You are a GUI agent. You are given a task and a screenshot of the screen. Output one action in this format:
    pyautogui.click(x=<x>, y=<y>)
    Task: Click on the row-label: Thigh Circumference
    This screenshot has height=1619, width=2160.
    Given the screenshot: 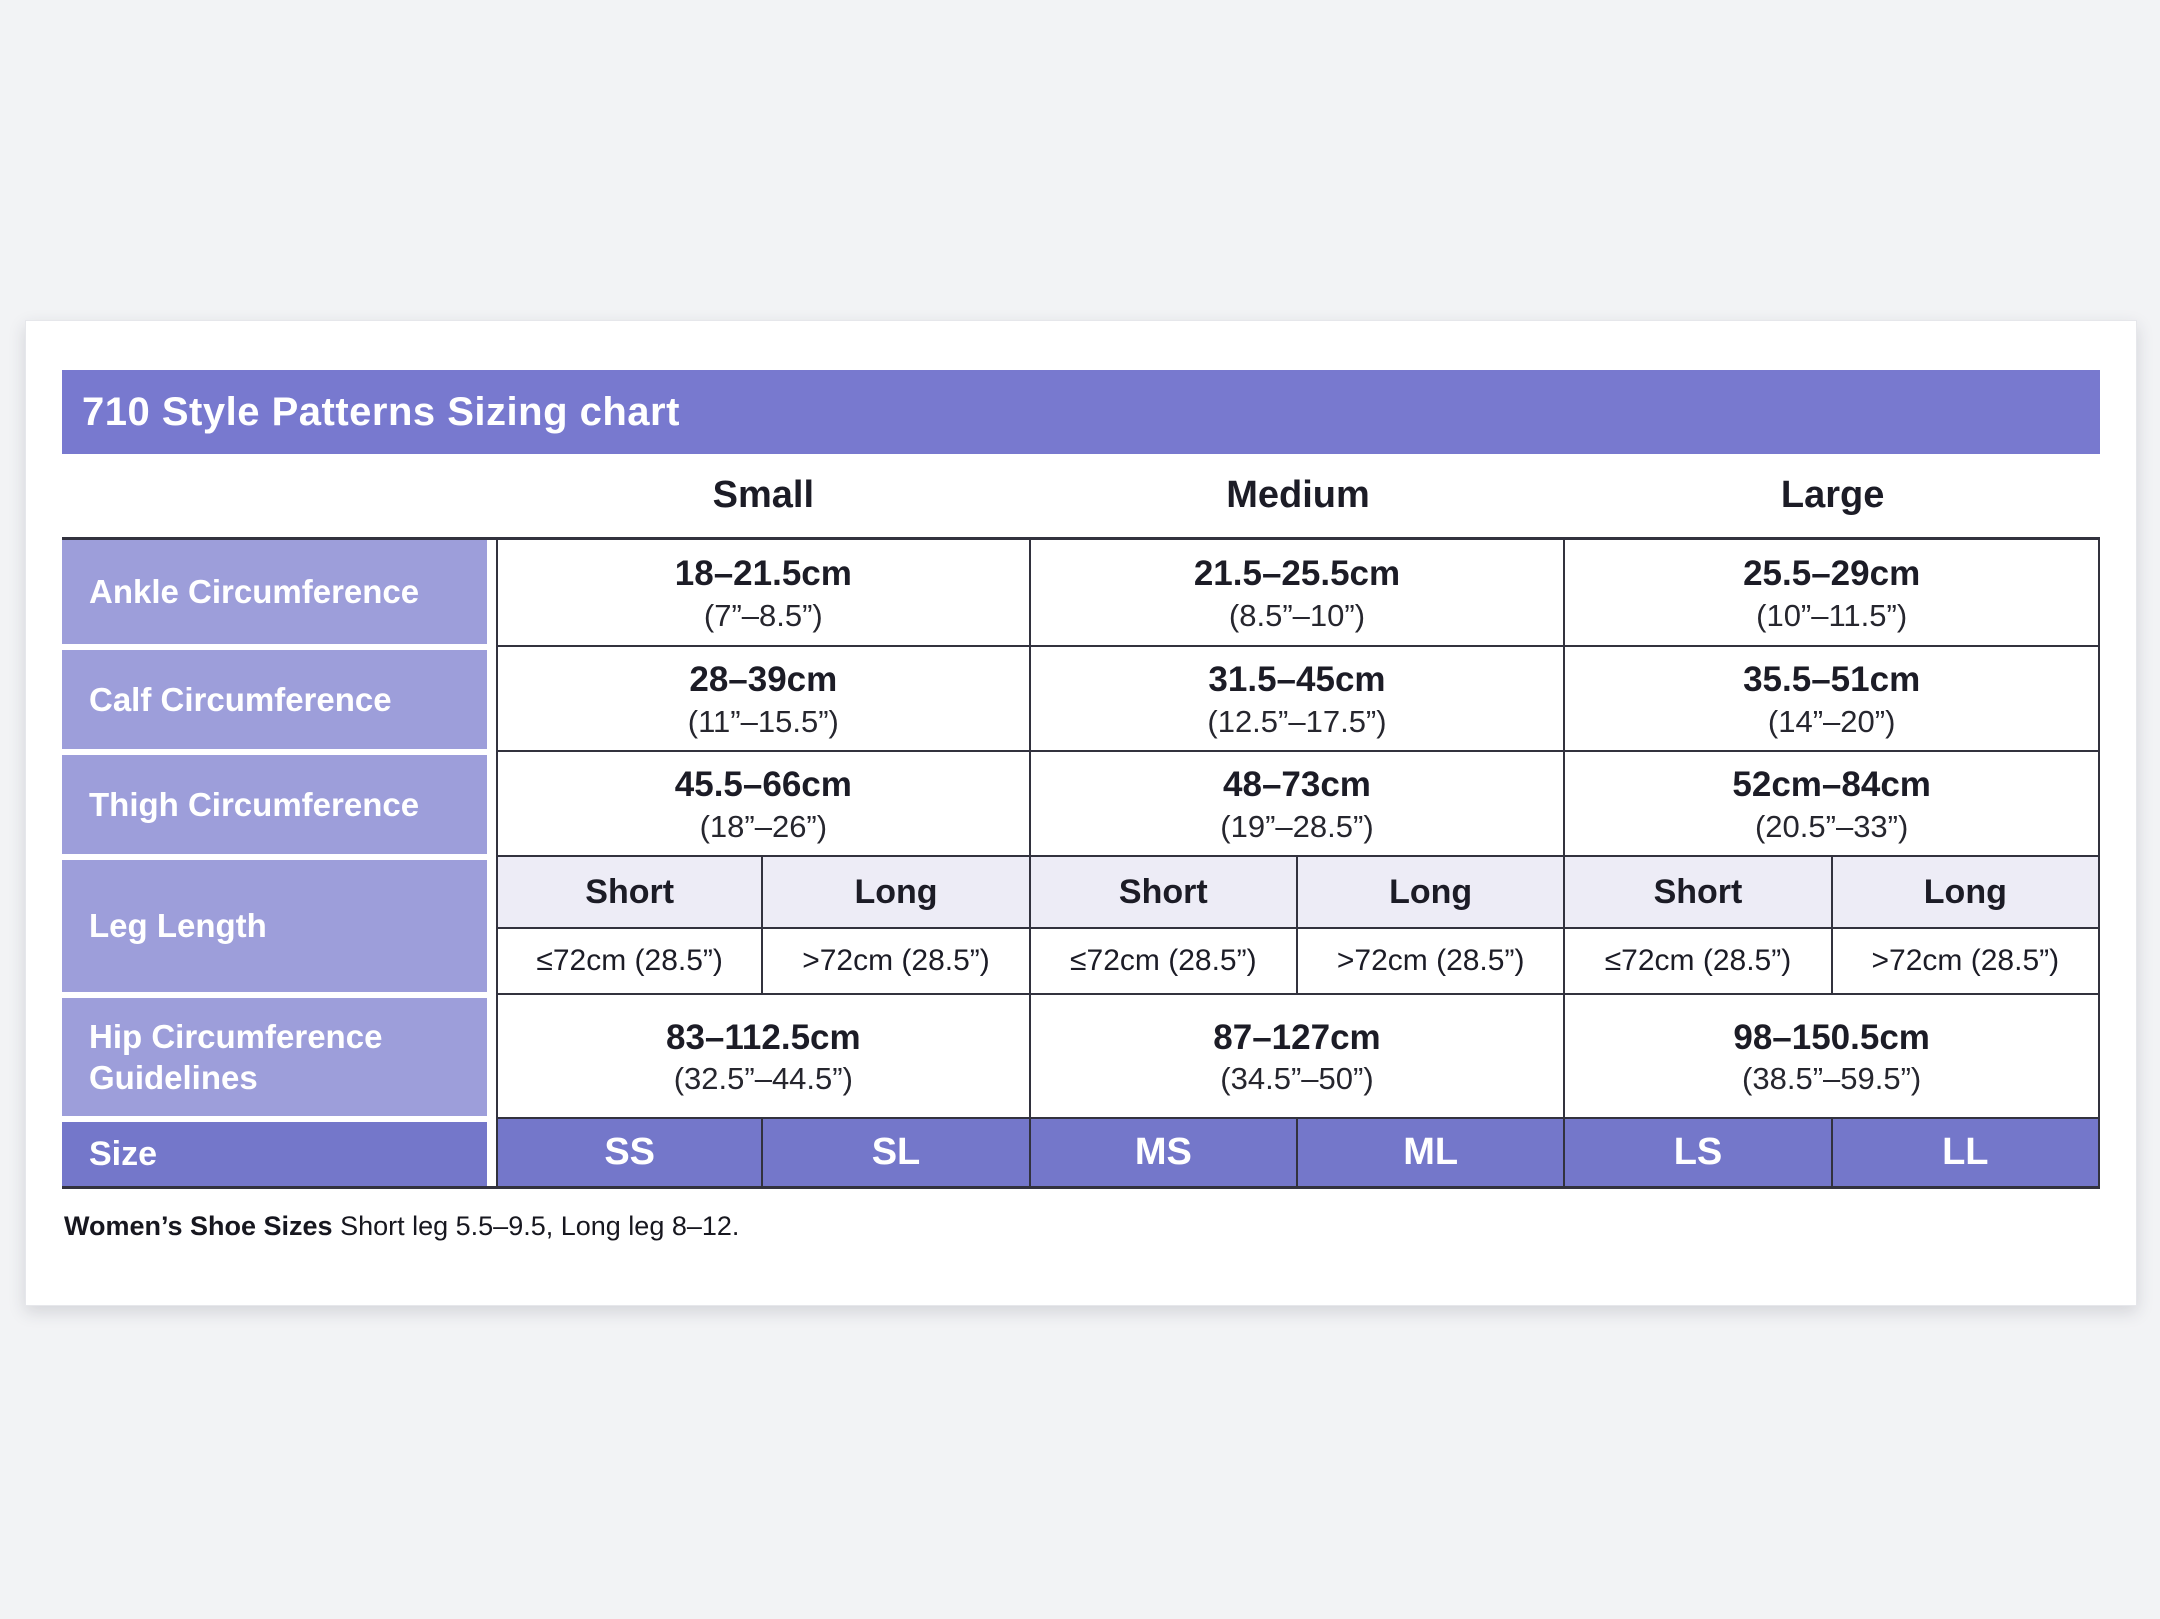 What is the action you would take?
    pyautogui.click(x=274, y=804)
    